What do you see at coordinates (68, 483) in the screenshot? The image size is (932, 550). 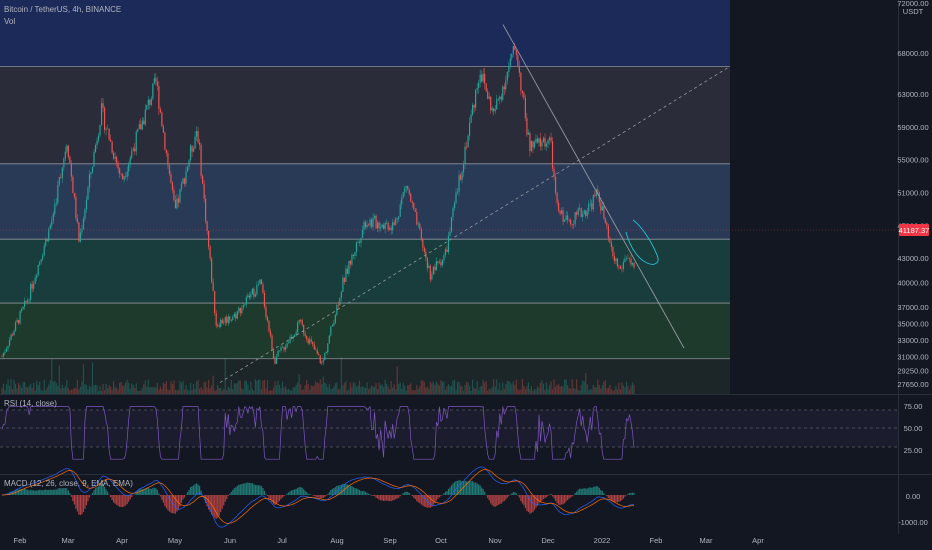 I see `macd-legend: MACD (12, 26, close, 9, EMA, EMA)` at bounding box center [68, 483].